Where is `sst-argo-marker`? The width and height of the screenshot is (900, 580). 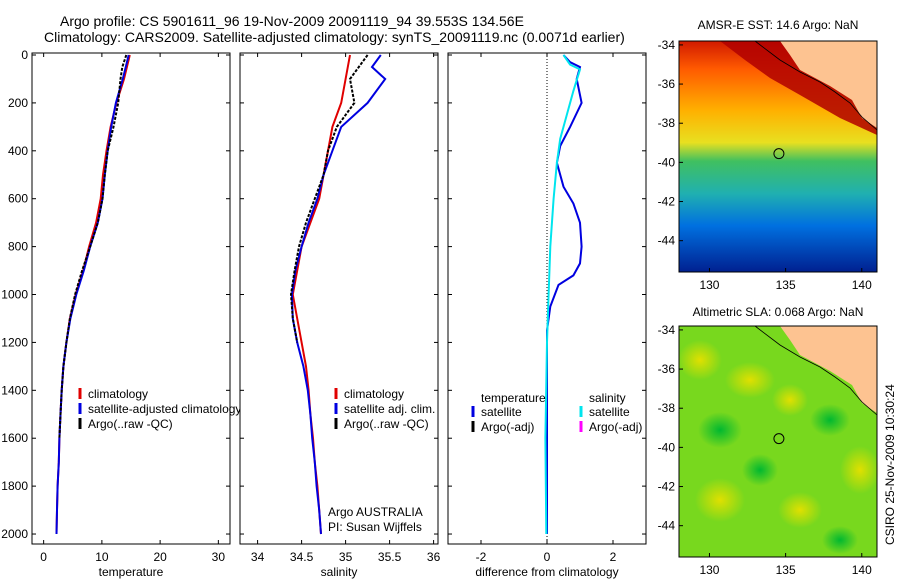
sst-argo-marker is located at coordinates (779, 154).